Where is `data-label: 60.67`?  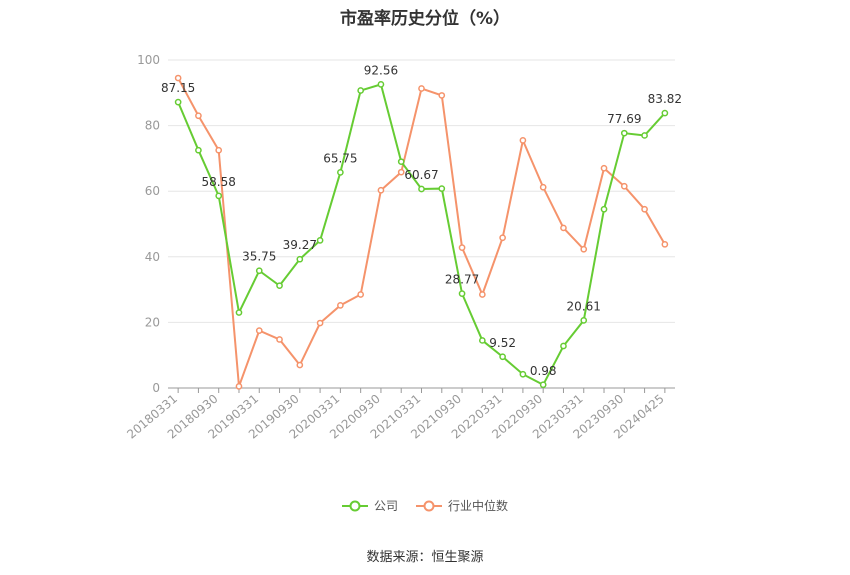
data-label: 60.67 is located at coordinates (421, 175).